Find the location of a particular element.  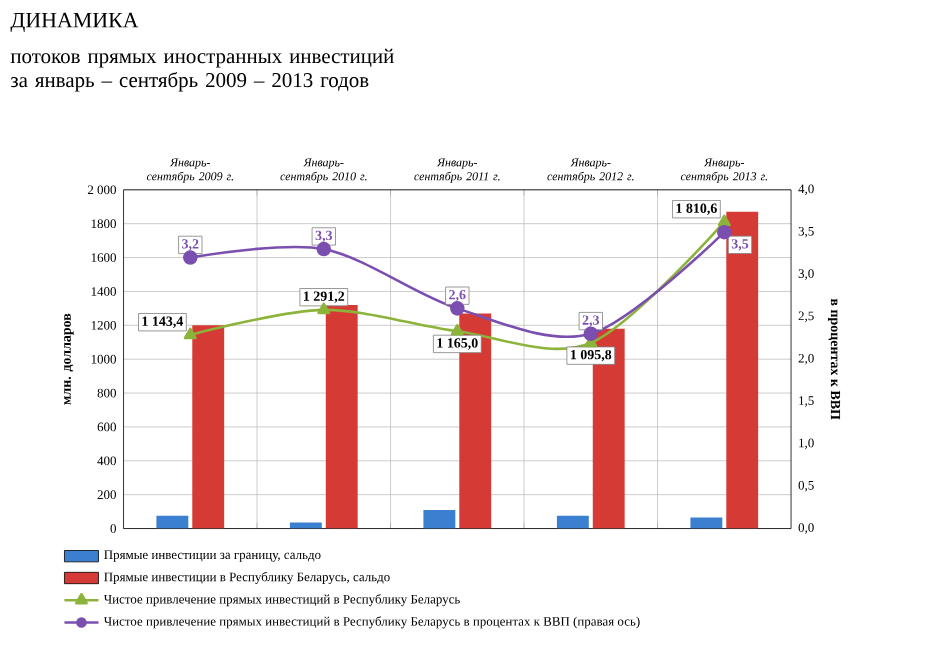

chart-title: ДИНАМИКА is located at coordinates (74, 22).